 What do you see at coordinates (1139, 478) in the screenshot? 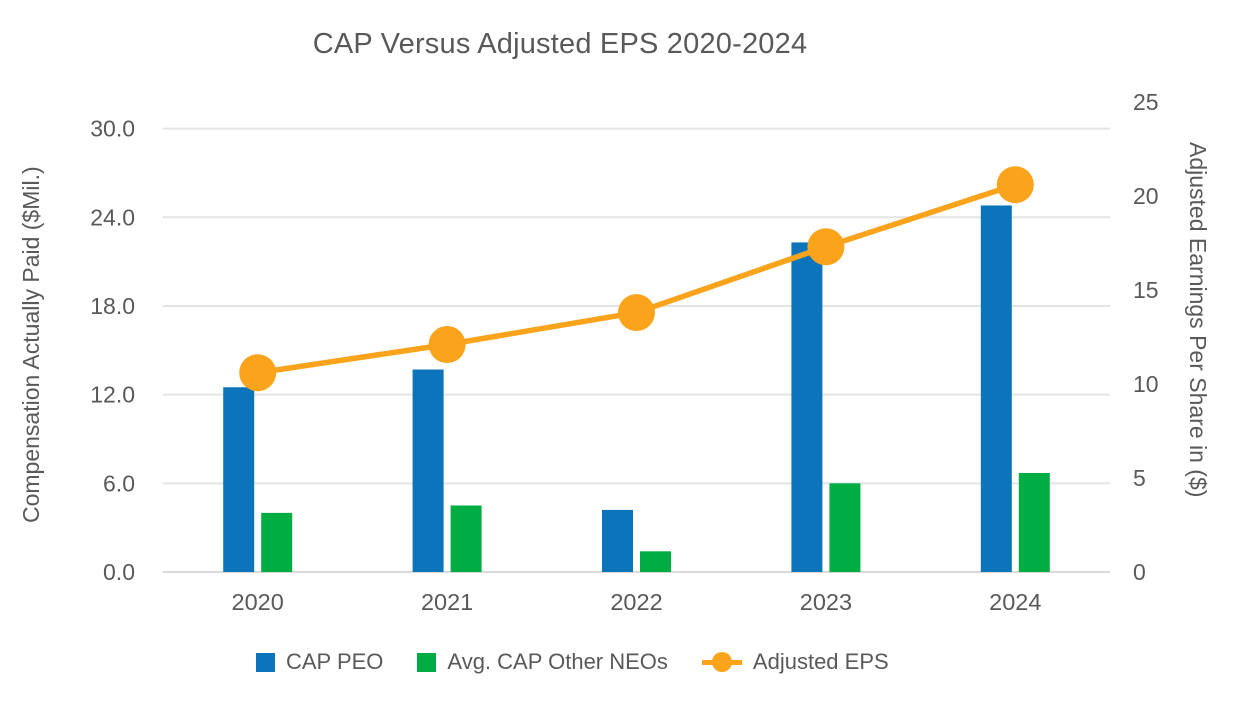
I see `right-axis-tick-label: 5` at bounding box center [1139, 478].